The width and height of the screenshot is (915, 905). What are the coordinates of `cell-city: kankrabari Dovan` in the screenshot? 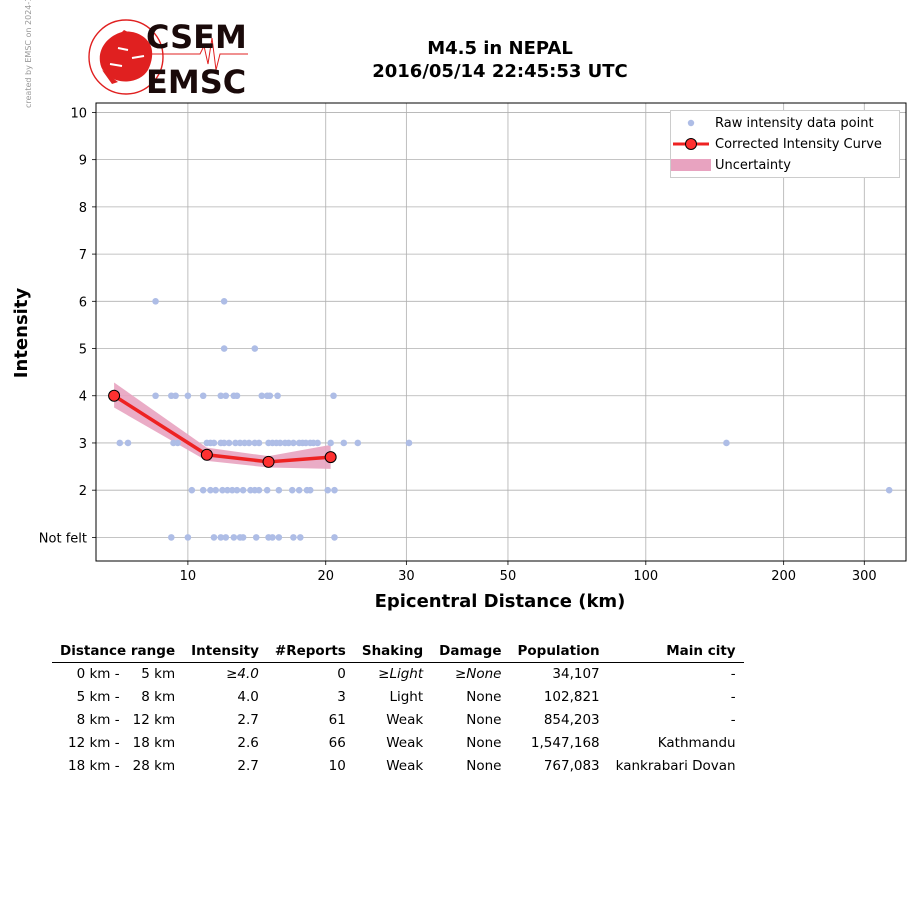 It's located at (675, 766).